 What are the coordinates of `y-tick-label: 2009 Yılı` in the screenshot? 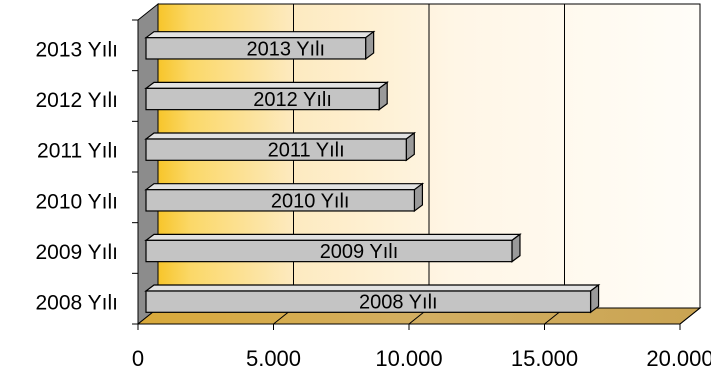 It's located at (76, 252).